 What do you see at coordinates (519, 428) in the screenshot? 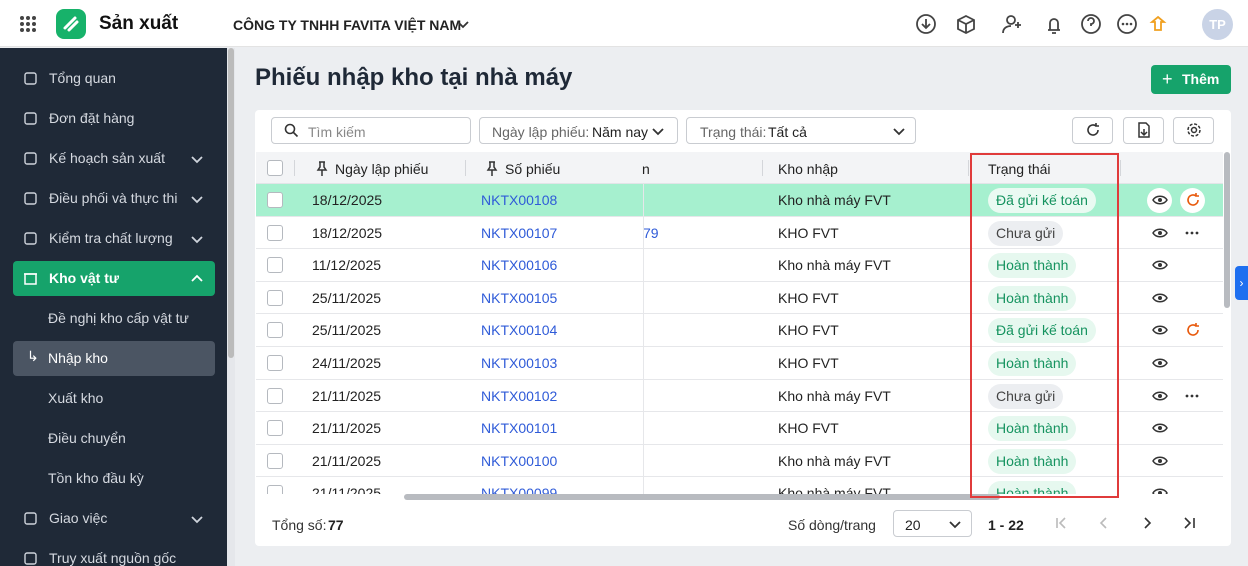
I see `cell-code: NKTX00101` at bounding box center [519, 428].